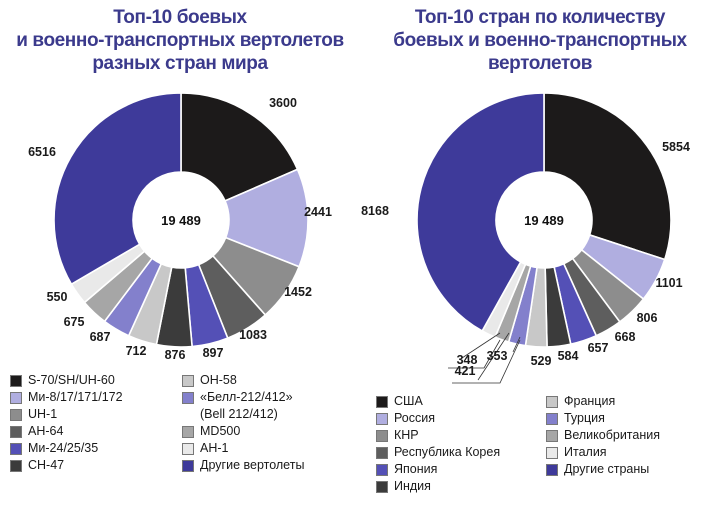 The image size is (720, 506). Describe the element at coordinates (239, 414) in the screenshot. I see `legend-label: (Bell 212/412)` at that location.